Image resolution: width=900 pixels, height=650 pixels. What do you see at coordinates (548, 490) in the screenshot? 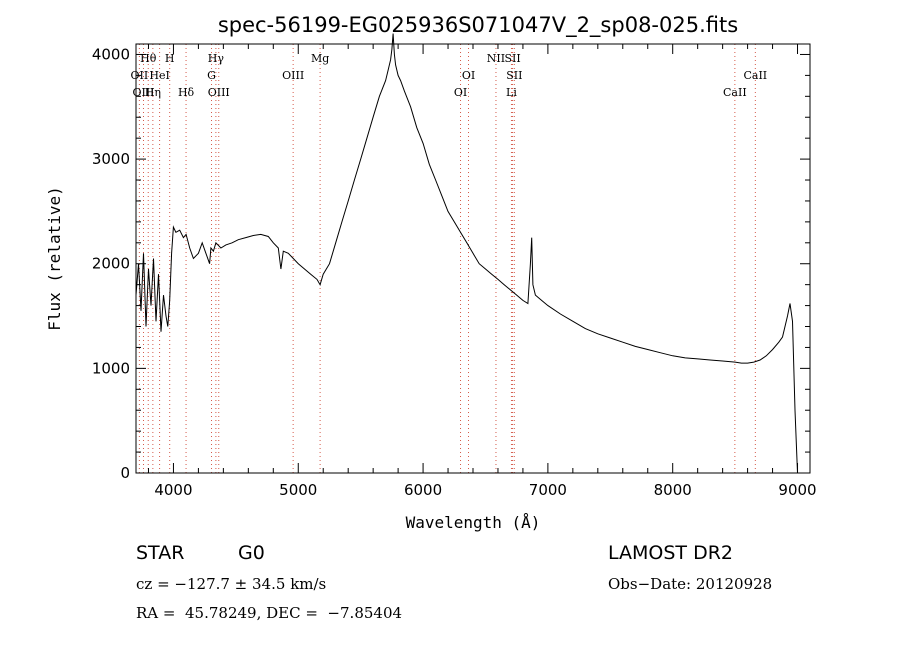
I see `x-tick-label: 7000` at bounding box center [548, 490].